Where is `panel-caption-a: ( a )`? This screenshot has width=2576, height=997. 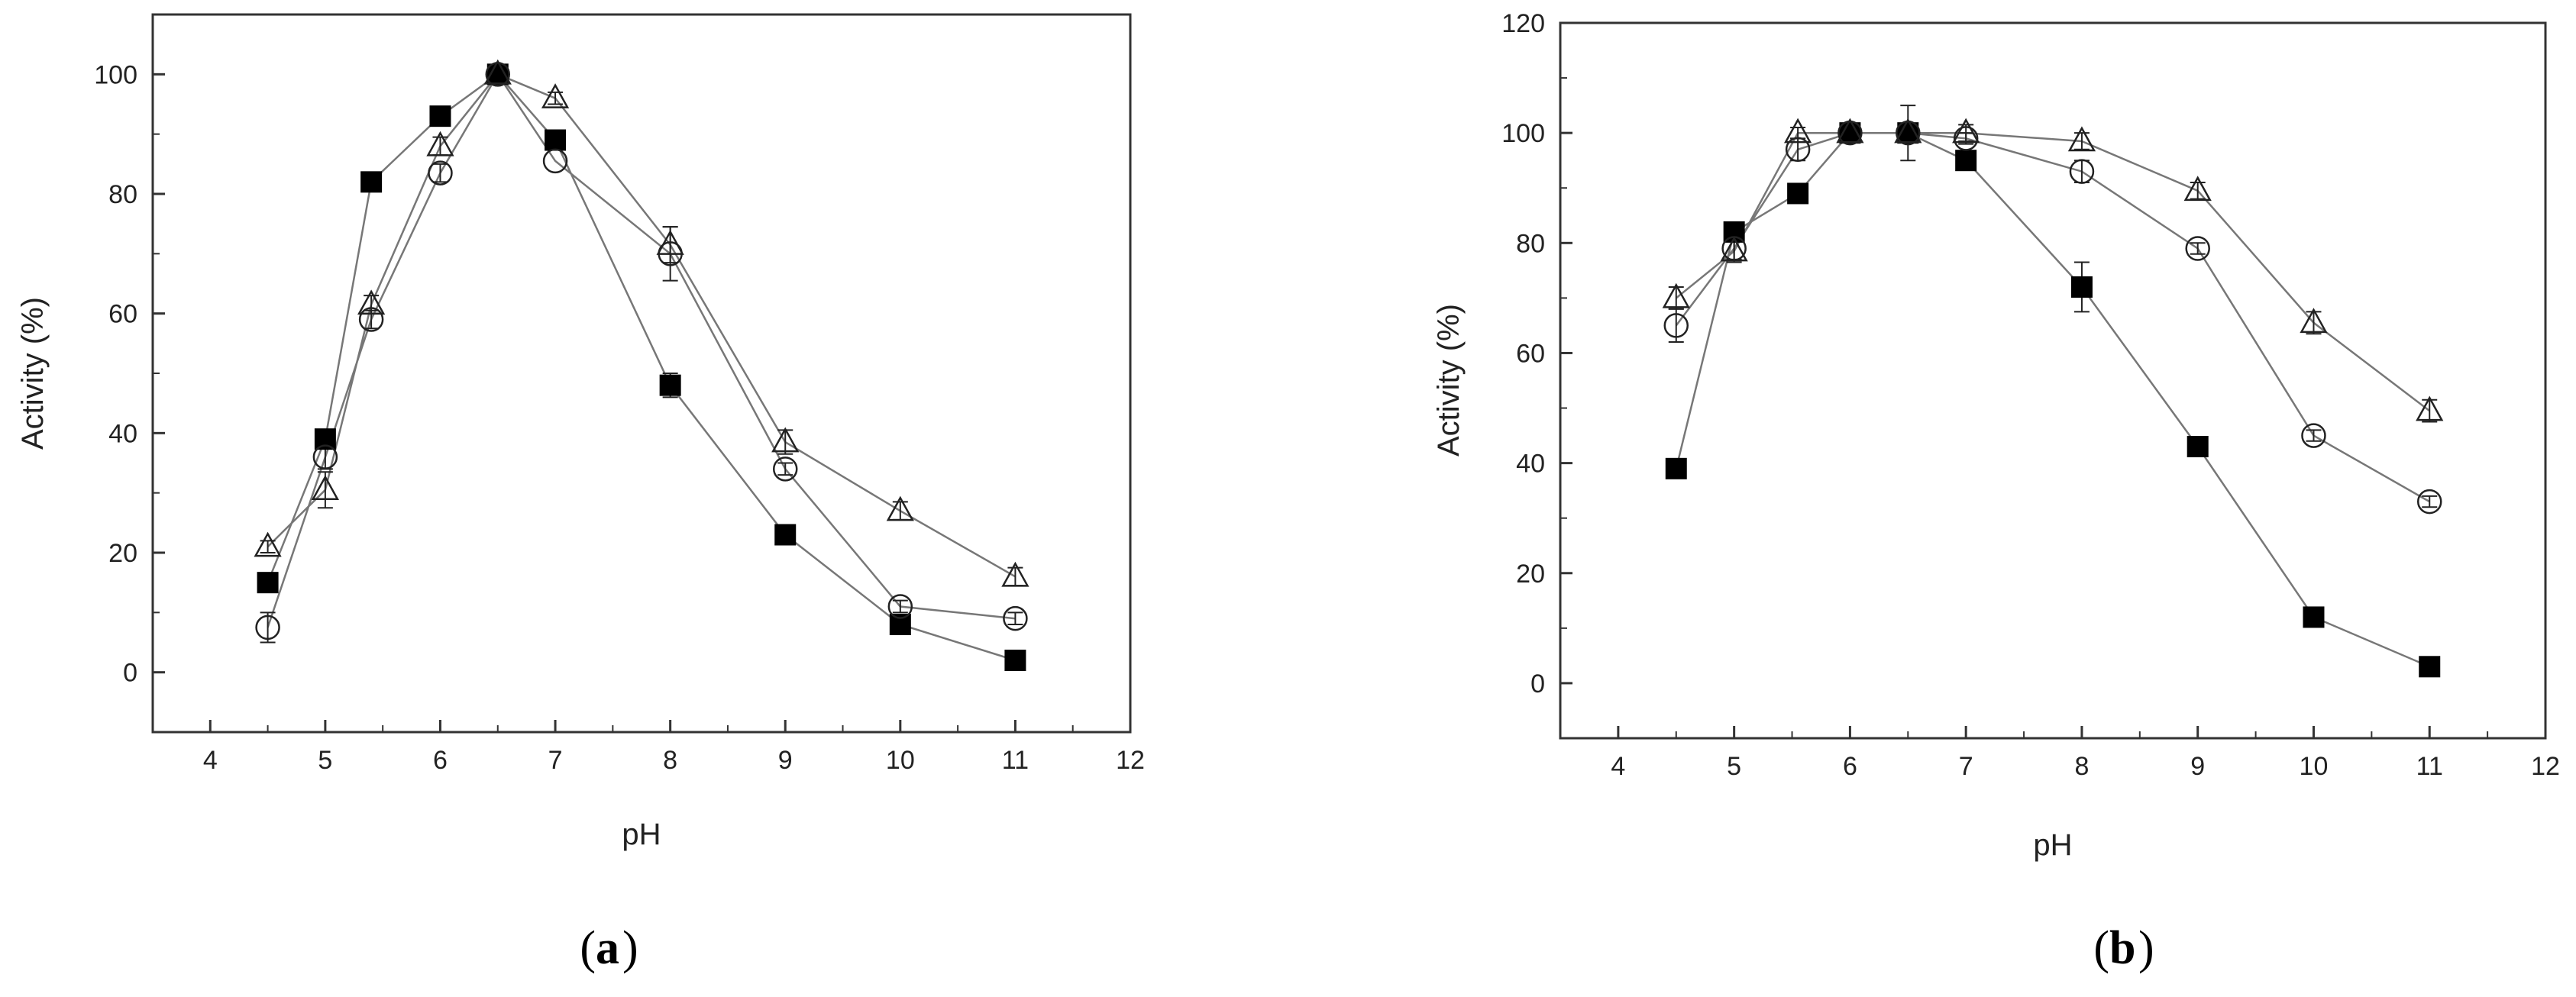
panel-caption-a: ( a ) is located at coordinates (609, 948).